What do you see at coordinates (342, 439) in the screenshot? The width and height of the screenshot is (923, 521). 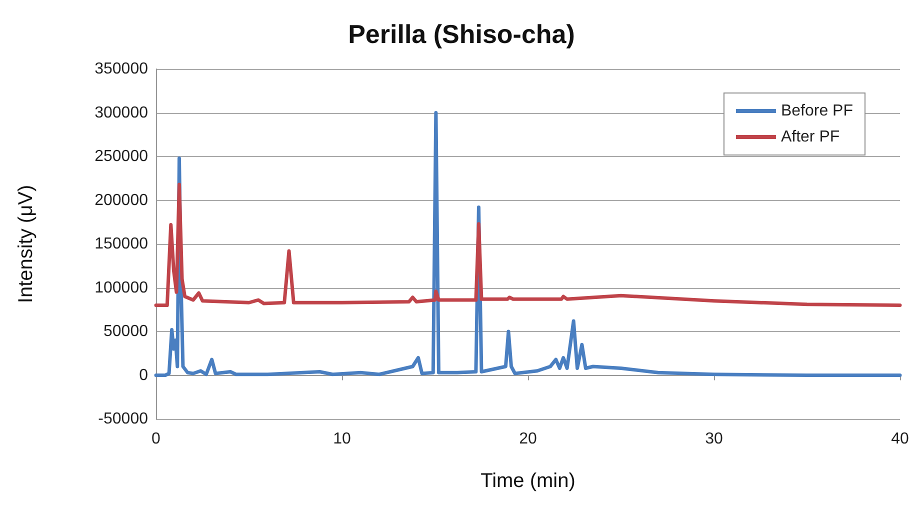 I see `x-tick-label: 10` at bounding box center [342, 439].